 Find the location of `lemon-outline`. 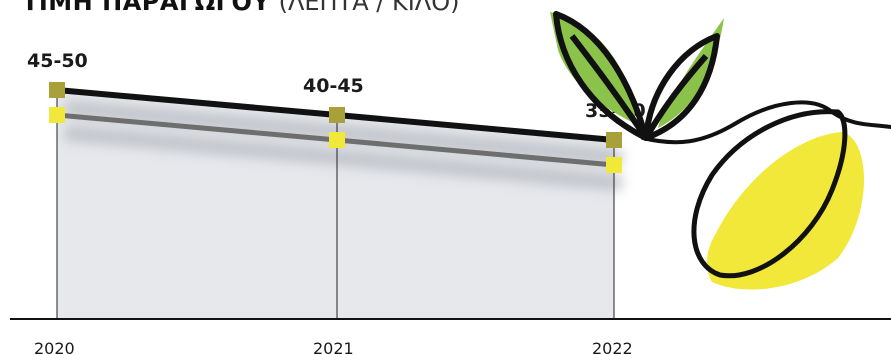

lemon-outline is located at coordinates (769, 194).